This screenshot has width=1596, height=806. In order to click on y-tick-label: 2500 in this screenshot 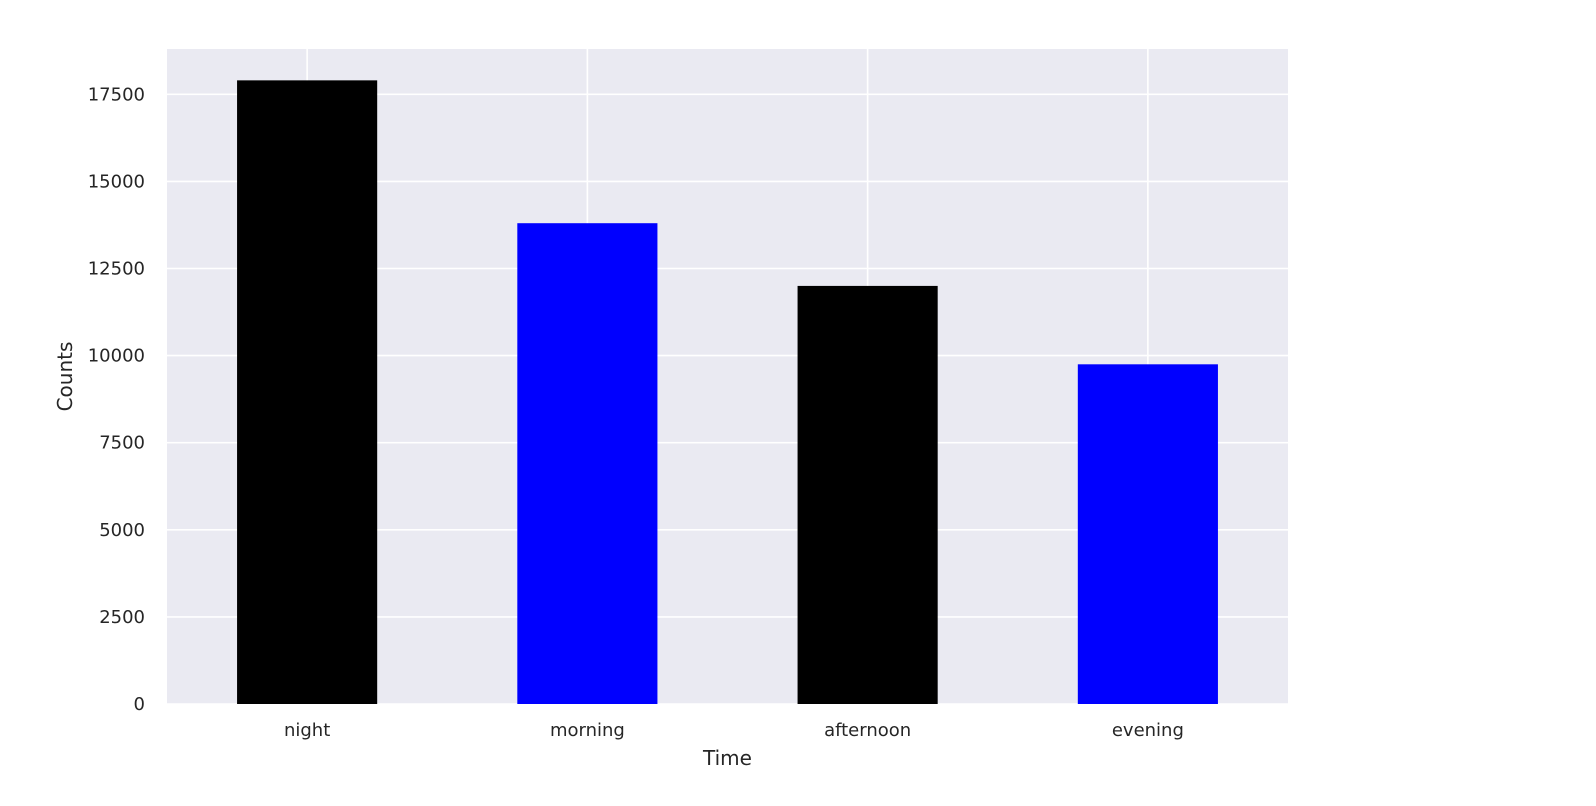, I will do `click(122, 617)`.